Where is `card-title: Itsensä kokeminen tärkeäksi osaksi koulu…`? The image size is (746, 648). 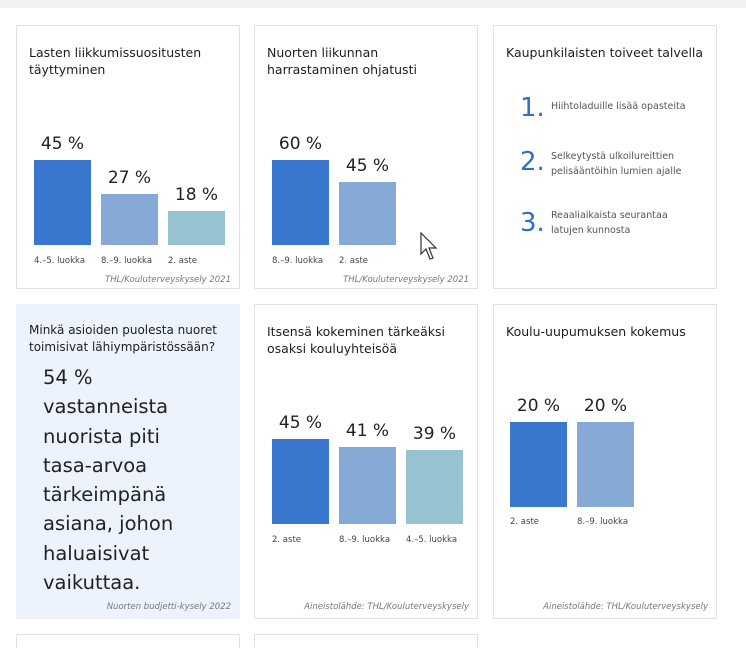 card-title: Itsensä kokeminen tärkeäksi osaksi koulu… is located at coordinates (356, 340).